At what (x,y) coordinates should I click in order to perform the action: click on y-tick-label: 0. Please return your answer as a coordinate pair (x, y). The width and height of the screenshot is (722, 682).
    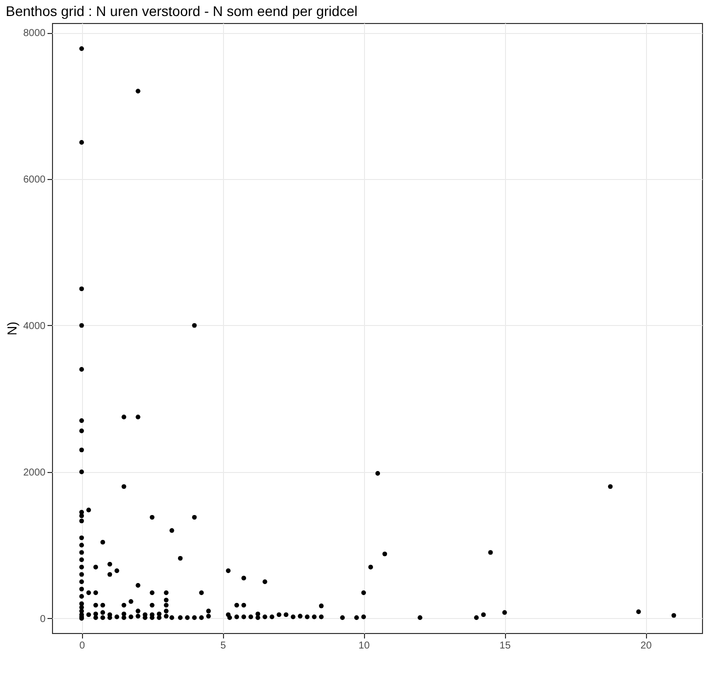
    Looking at the image, I should click on (43, 619).